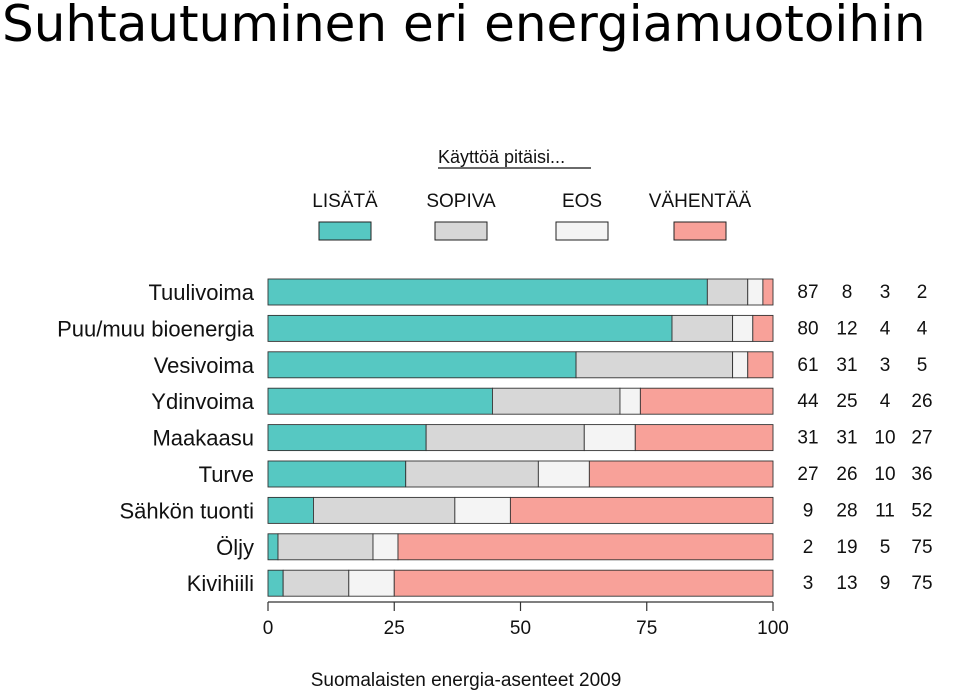  I want to click on value-label-kivihiili-lisata: 3, so click(808, 583).